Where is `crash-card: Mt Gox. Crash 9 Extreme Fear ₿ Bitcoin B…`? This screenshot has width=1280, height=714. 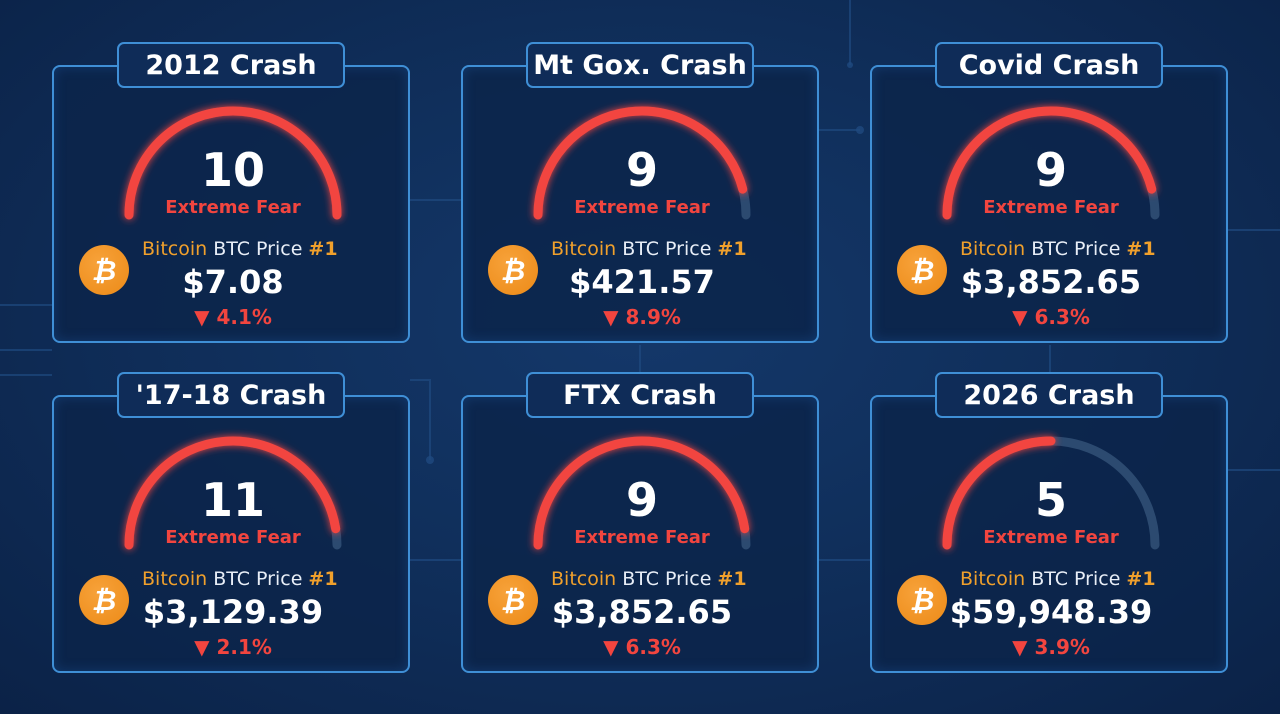 crash-card: Mt Gox. Crash 9 Extreme Fear ₿ Bitcoin B… is located at coordinates (640, 192).